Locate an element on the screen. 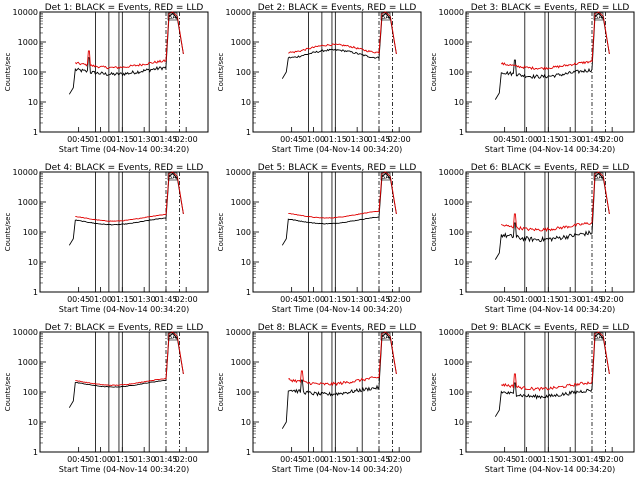  panel-title: Det 1: BLACK = Events, RED = LLD is located at coordinates (124, 8).